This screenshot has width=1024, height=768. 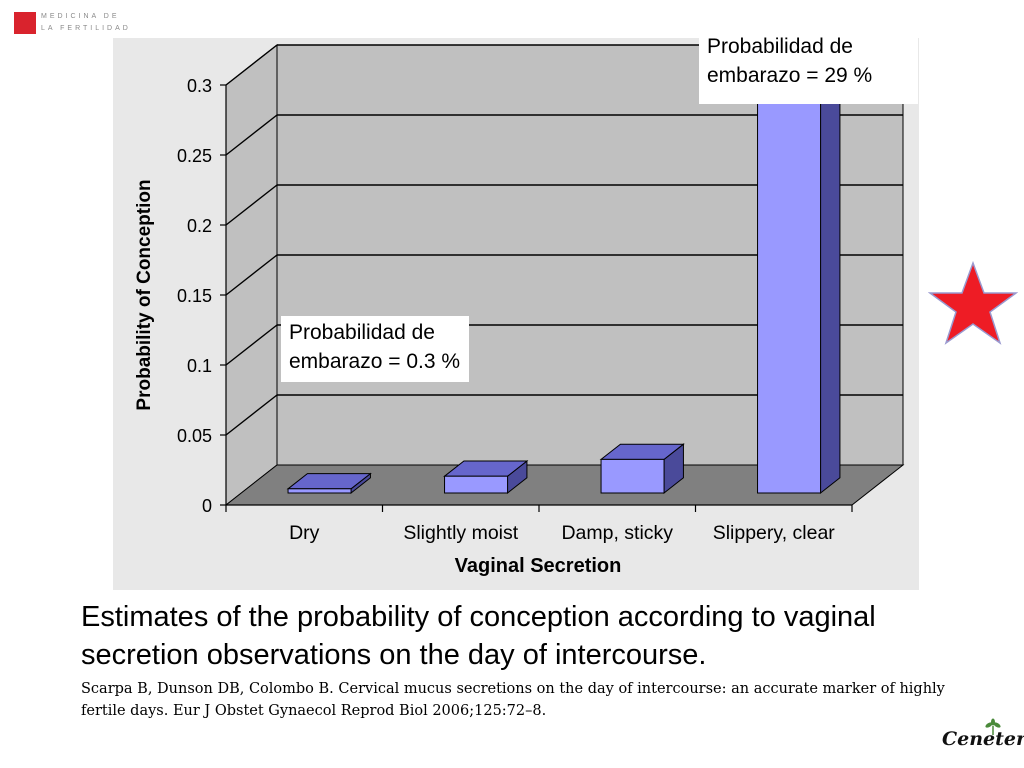 I want to click on star-icon, so click(x=973, y=302).